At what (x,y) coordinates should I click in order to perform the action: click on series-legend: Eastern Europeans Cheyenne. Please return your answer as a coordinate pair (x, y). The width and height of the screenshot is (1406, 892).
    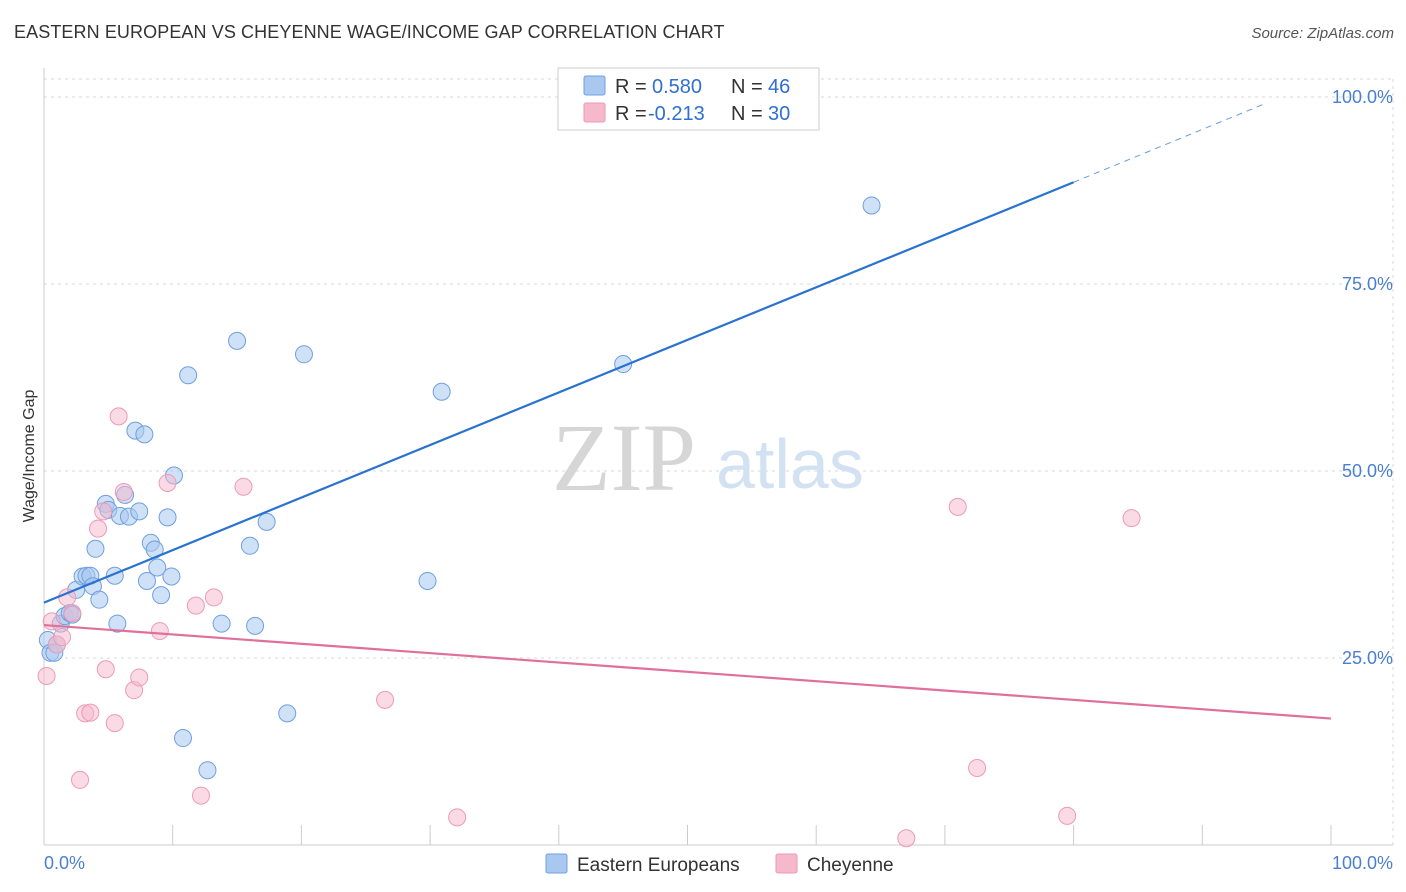
    Looking at the image, I should click on (719, 864).